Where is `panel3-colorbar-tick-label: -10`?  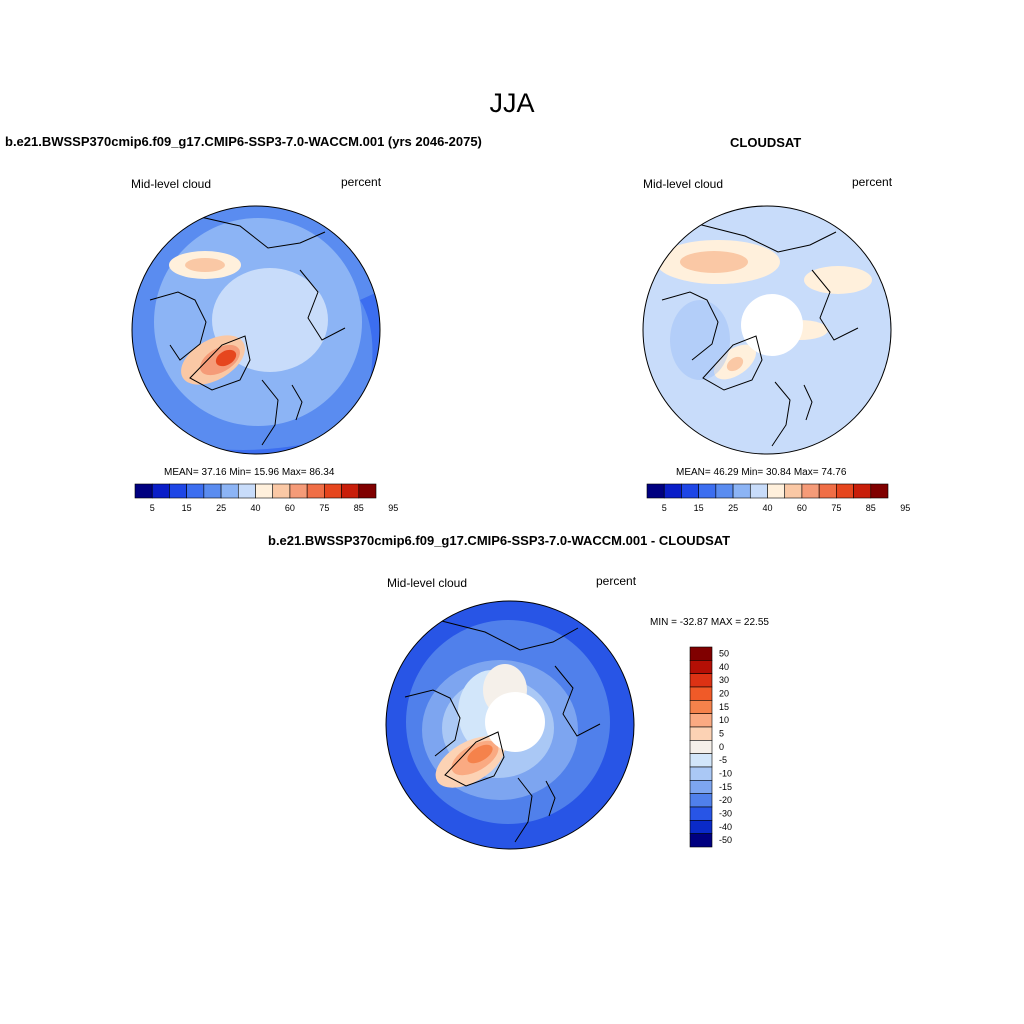
panel3-colorbar-tick-label: -10 is located at coordinates (725, 774).